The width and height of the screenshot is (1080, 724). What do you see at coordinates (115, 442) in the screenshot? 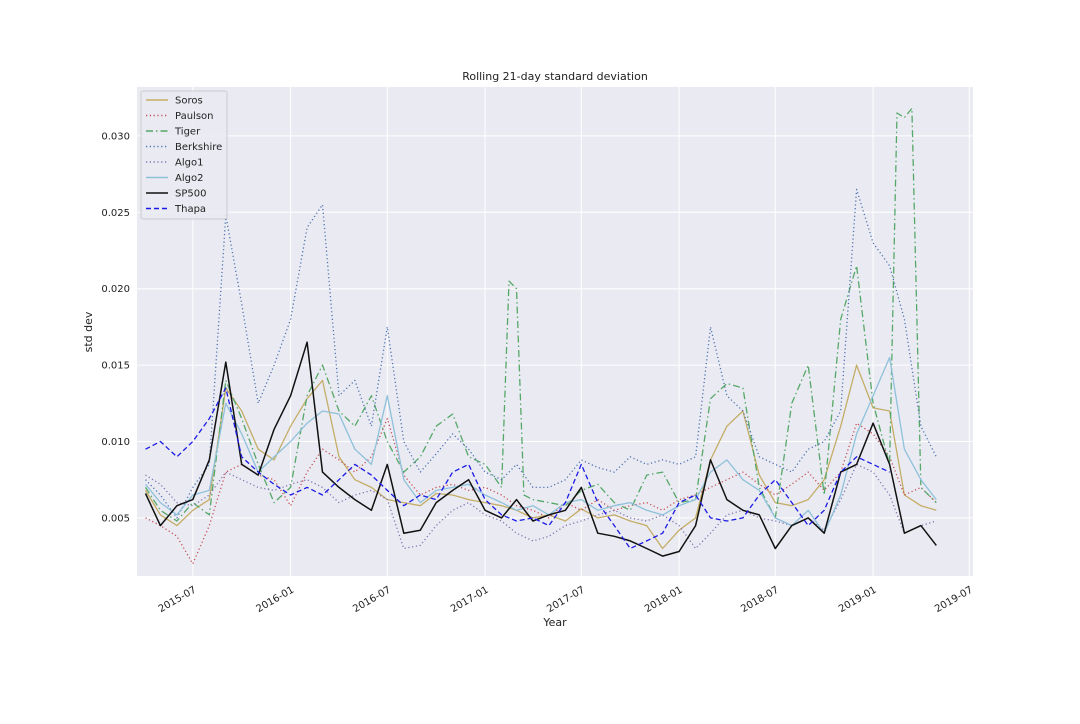
I see `y-tick-label: 0.010` at bounding box center [115, 442].